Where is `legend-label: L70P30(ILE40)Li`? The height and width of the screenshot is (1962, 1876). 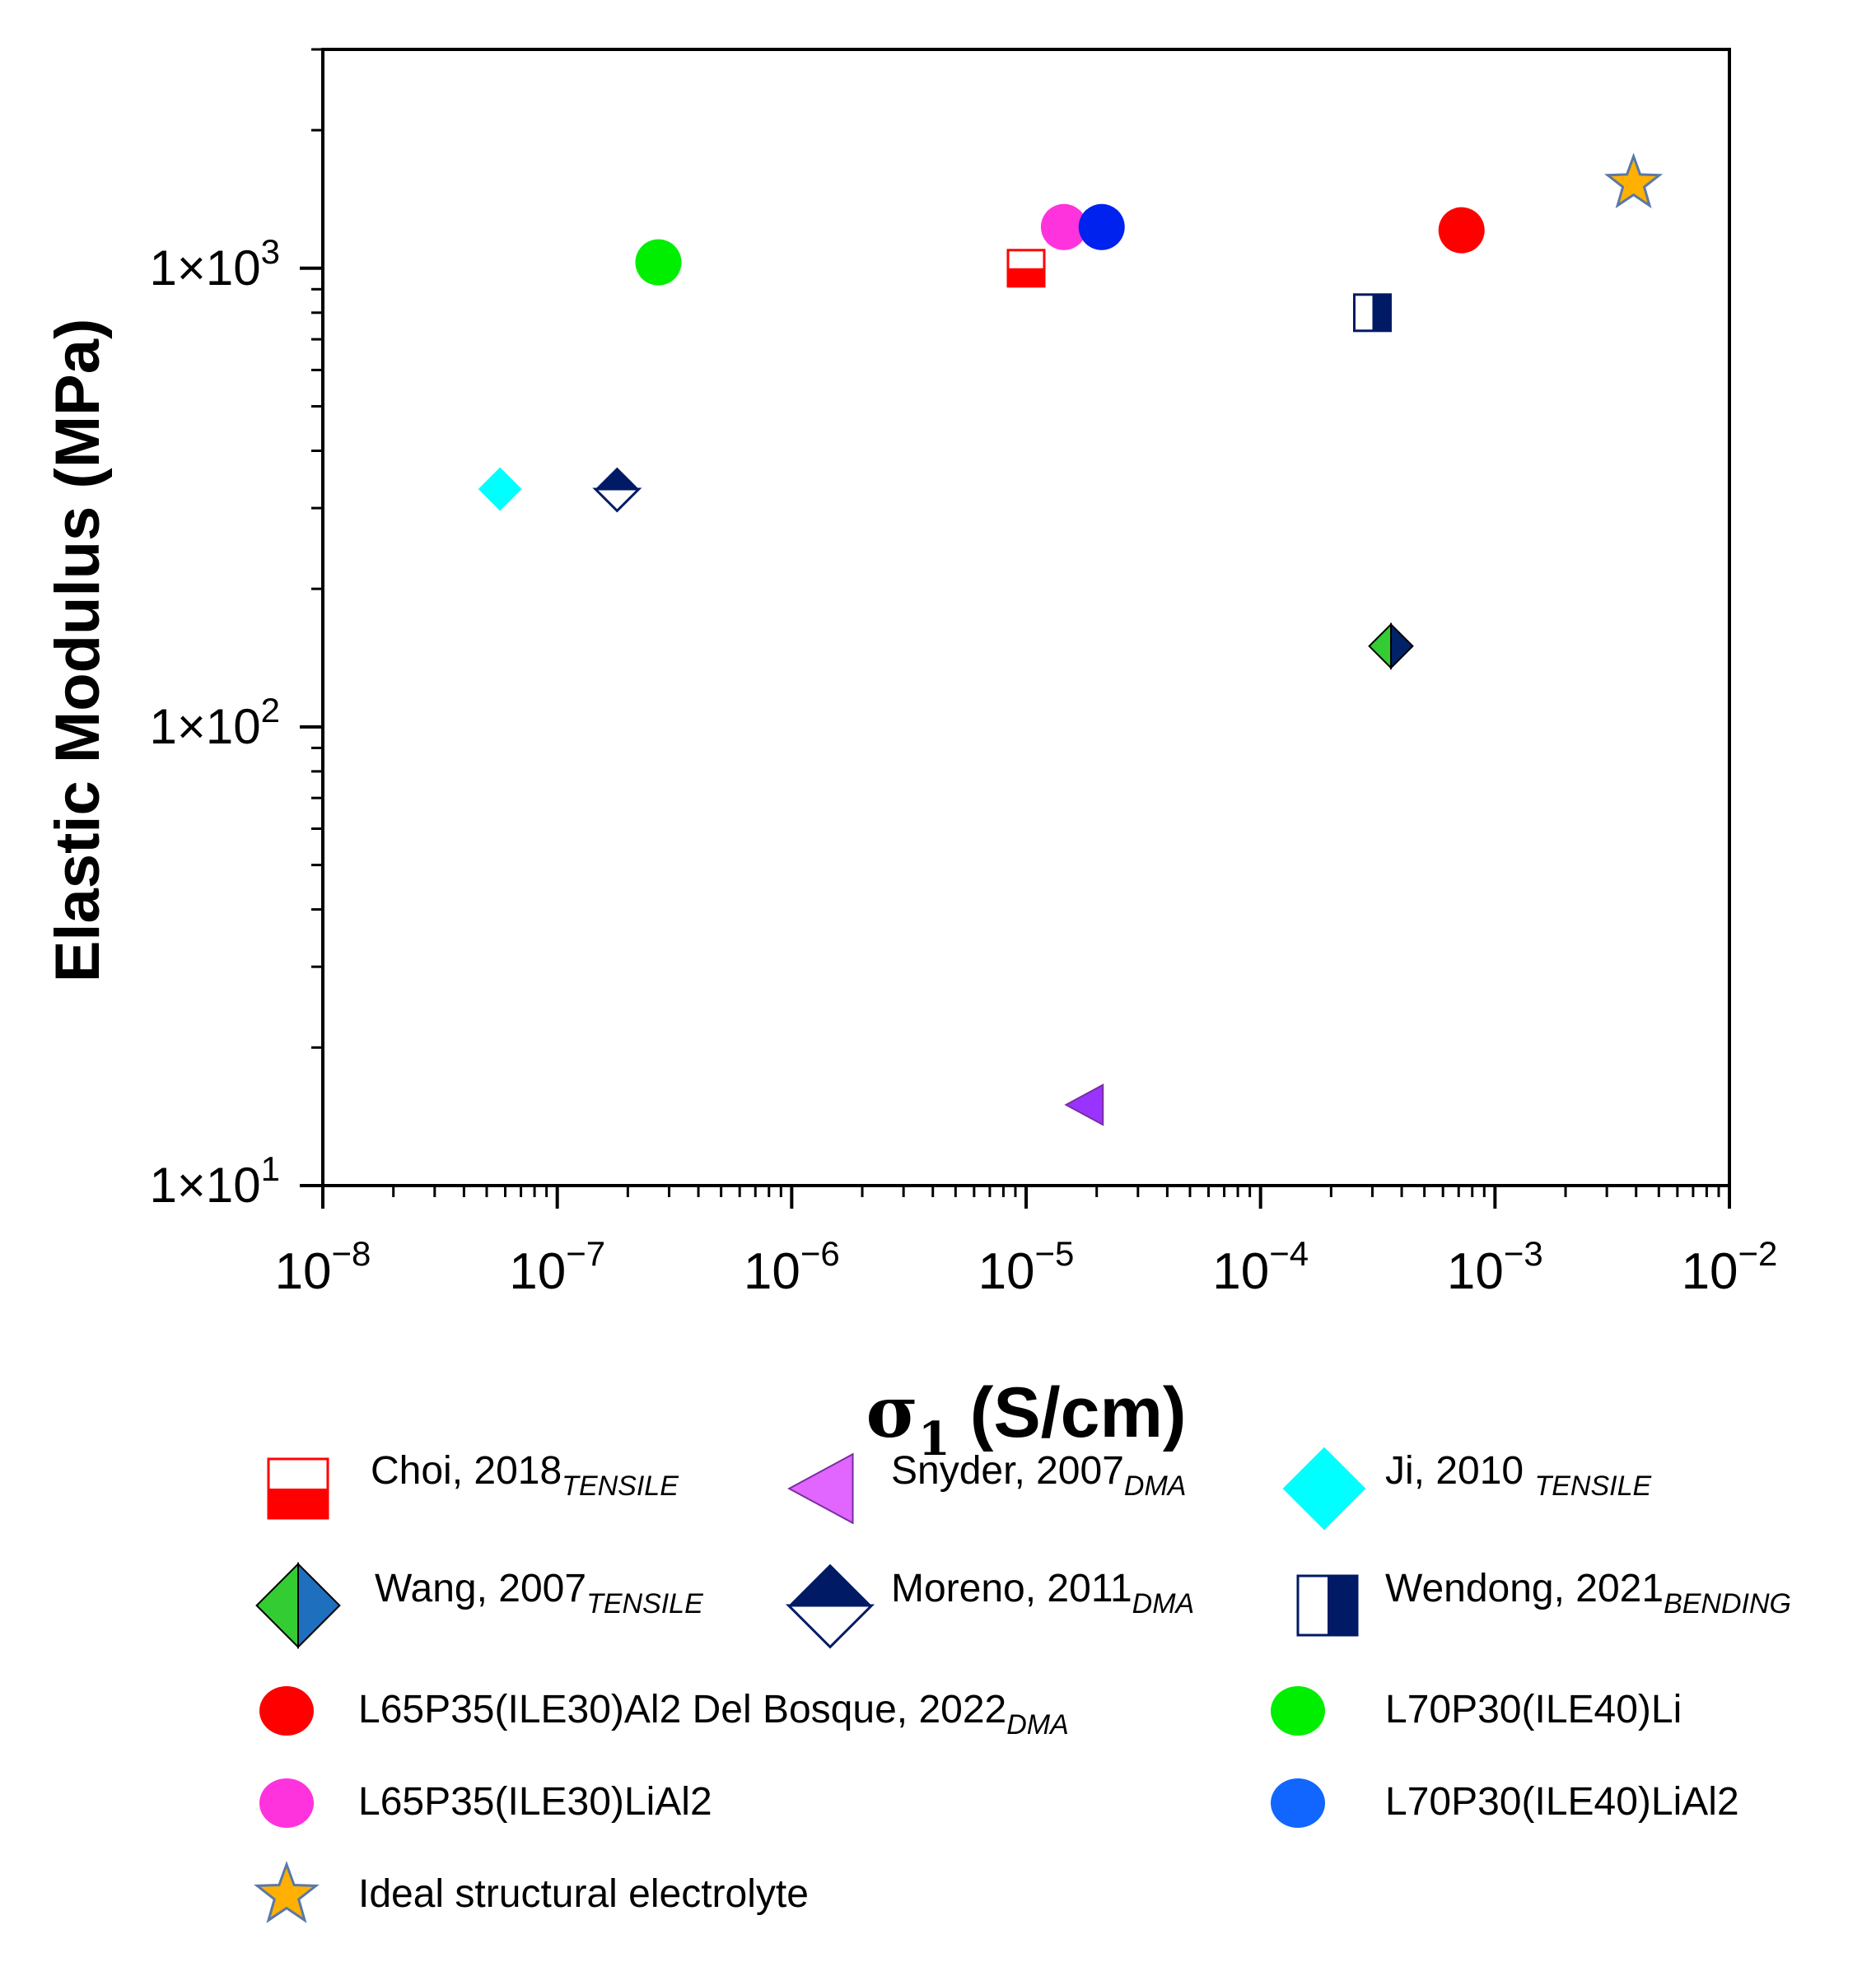 legend-label: L70P30(ILE40)Li is located at coordinates (1533, 1710).